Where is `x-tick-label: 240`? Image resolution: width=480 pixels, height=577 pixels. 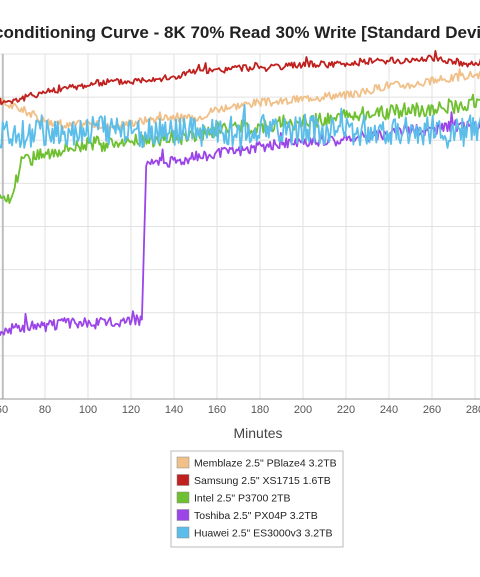
x-tick-label: 240 is located at coordinates (389, 410).